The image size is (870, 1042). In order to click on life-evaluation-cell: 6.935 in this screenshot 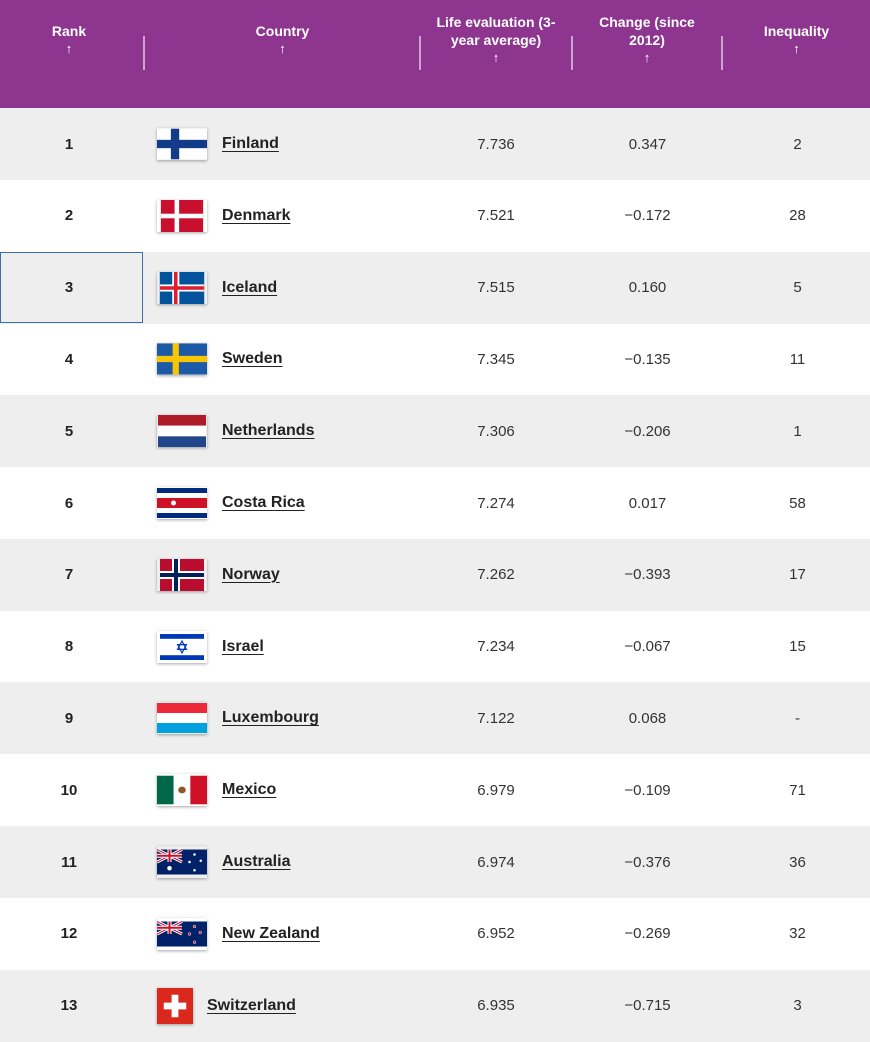, I will do `click(496, 1006)`.